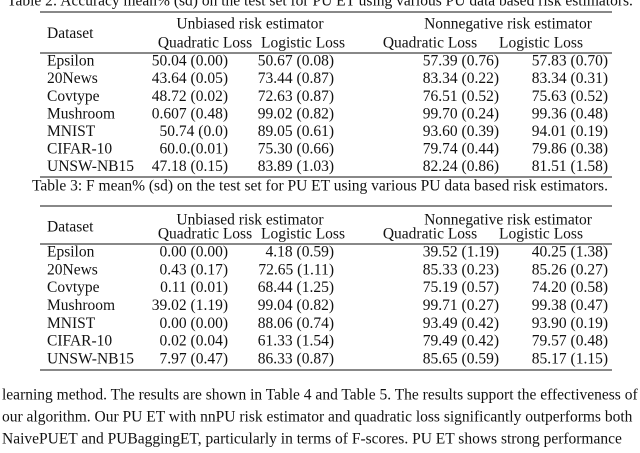 This screenshot has width=640, height=453. I want to click on table-cell: 73.44 (0.87), so click(296, 78).